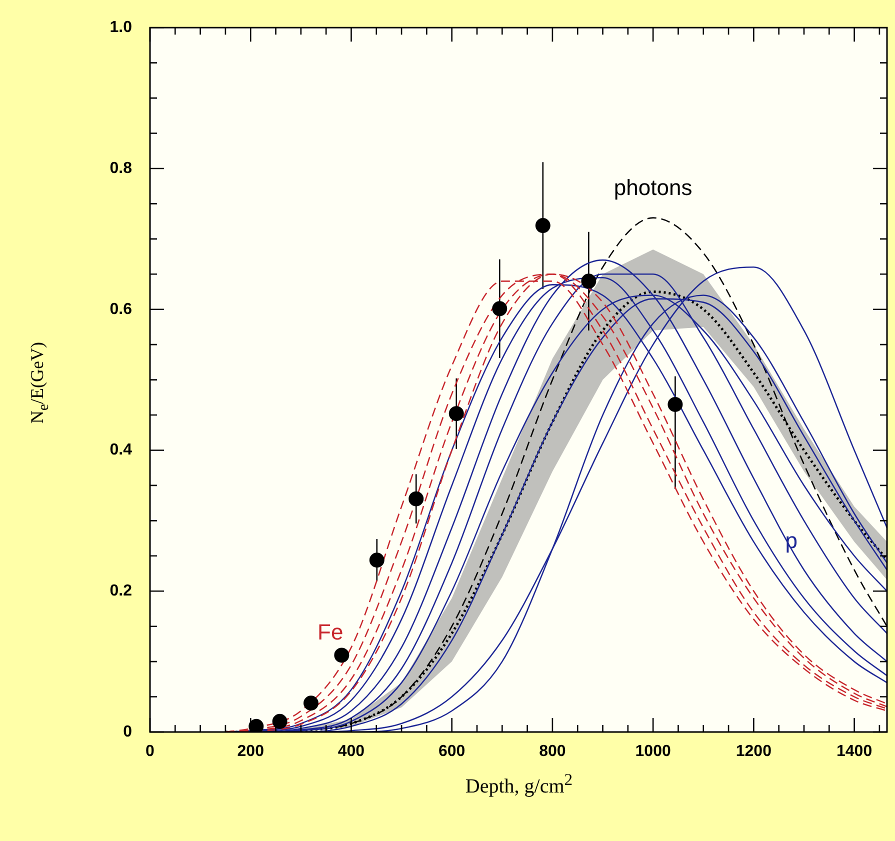 The height and width of the screenshot is (841, 895). What do you see at coordinates (121, 168) in the screenshot?
I see `y-tick-label: 0.8` at bounding box center [121, 168].